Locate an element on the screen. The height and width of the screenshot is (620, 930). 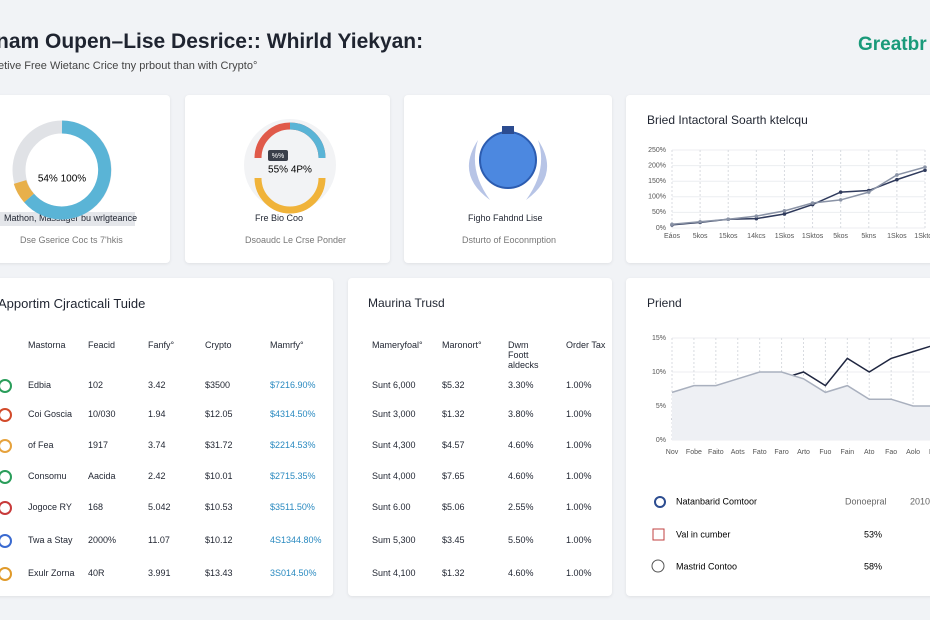
table-cell: Coi Goscia is located at coordinates (50, 414).